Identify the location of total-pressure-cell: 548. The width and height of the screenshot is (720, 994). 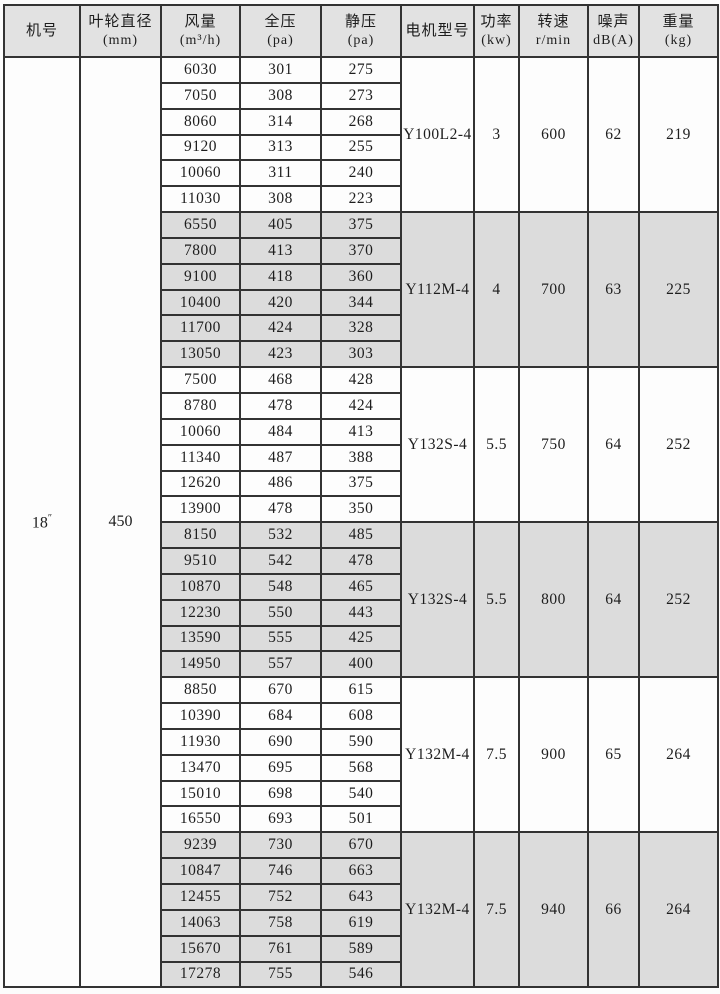
(280, 586).